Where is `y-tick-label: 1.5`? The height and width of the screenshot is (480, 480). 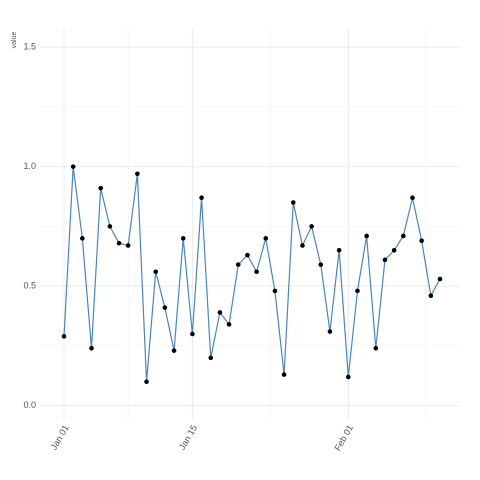
y-tick-label: 1.5 is located at coordinates (29, 46).